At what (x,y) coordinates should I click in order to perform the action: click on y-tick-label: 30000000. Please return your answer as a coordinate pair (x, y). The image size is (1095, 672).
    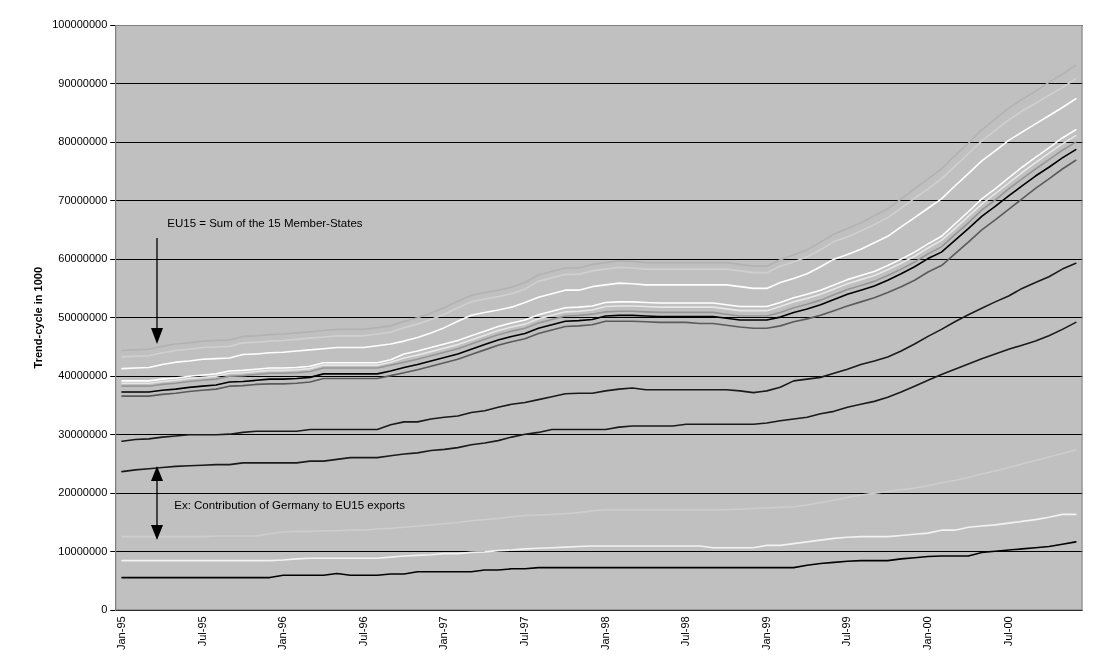
    Looking at the image, I should click on (83, 433).